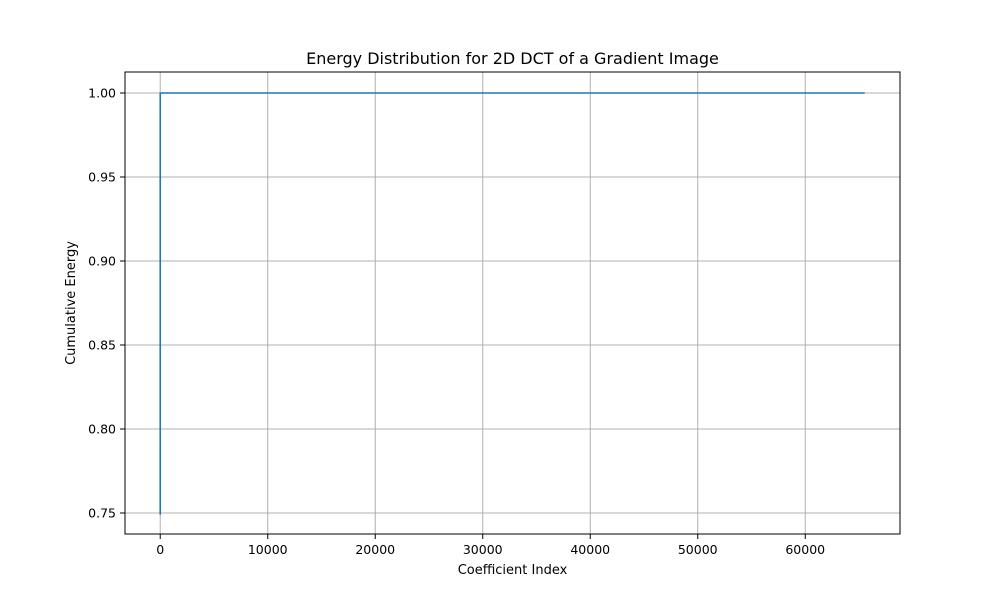 The width and height of the screenshot is (1000, 600). I want to click on x-tick-label: 10000, so click(268, 549).